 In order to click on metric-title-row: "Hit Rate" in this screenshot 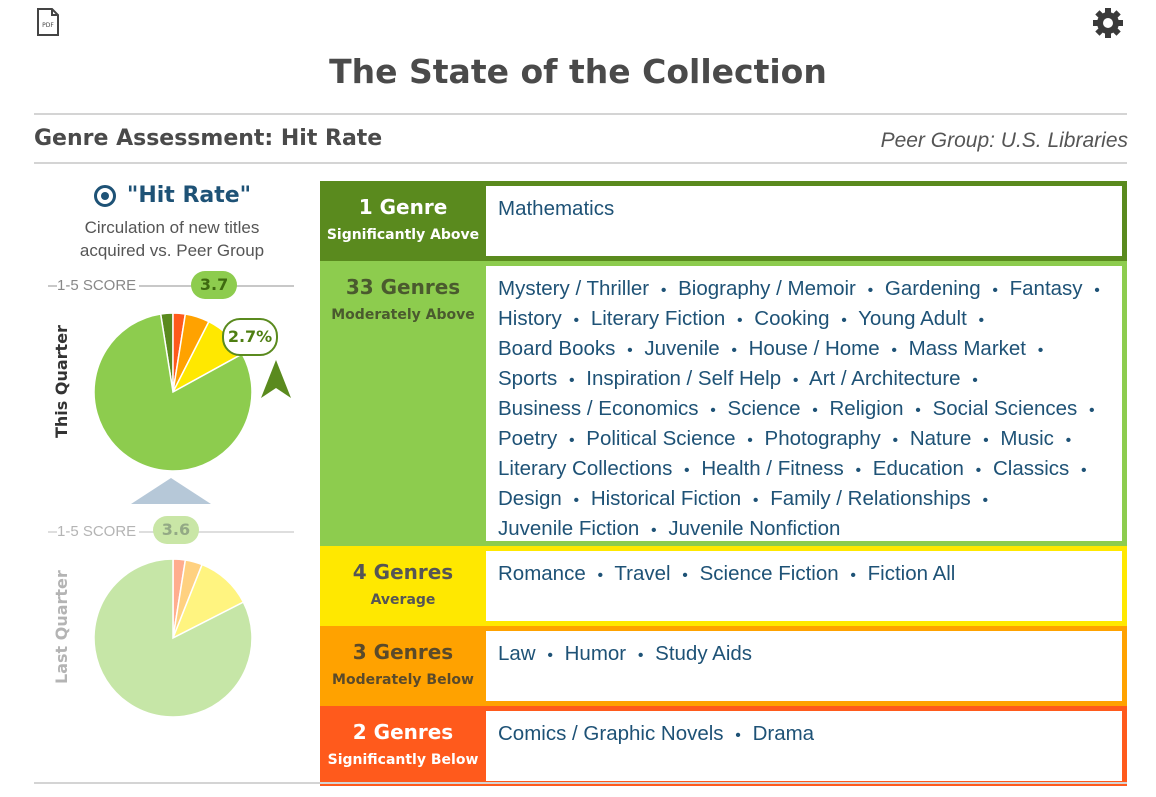, I will do `click(172, 195)`.